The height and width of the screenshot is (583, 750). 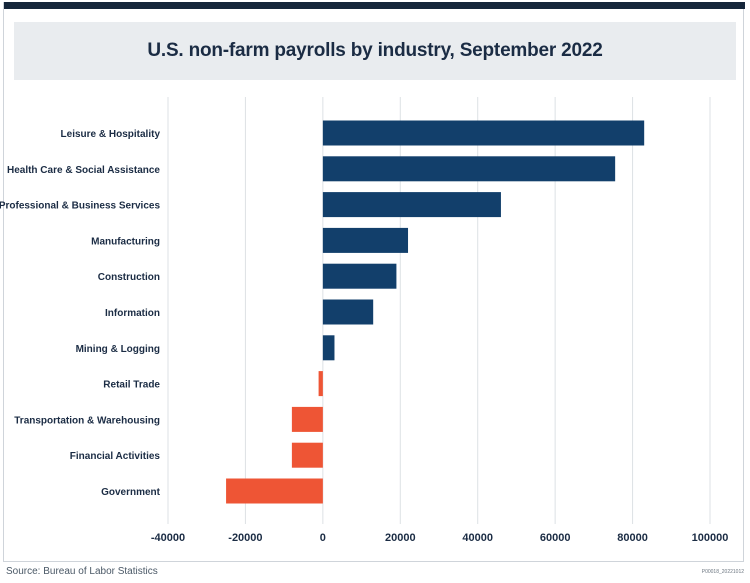 What do you see at coordinates (87, 420) in the screenshot?
I see `category-label: Transportation & Warehousing` at bounding box center [87, 420].